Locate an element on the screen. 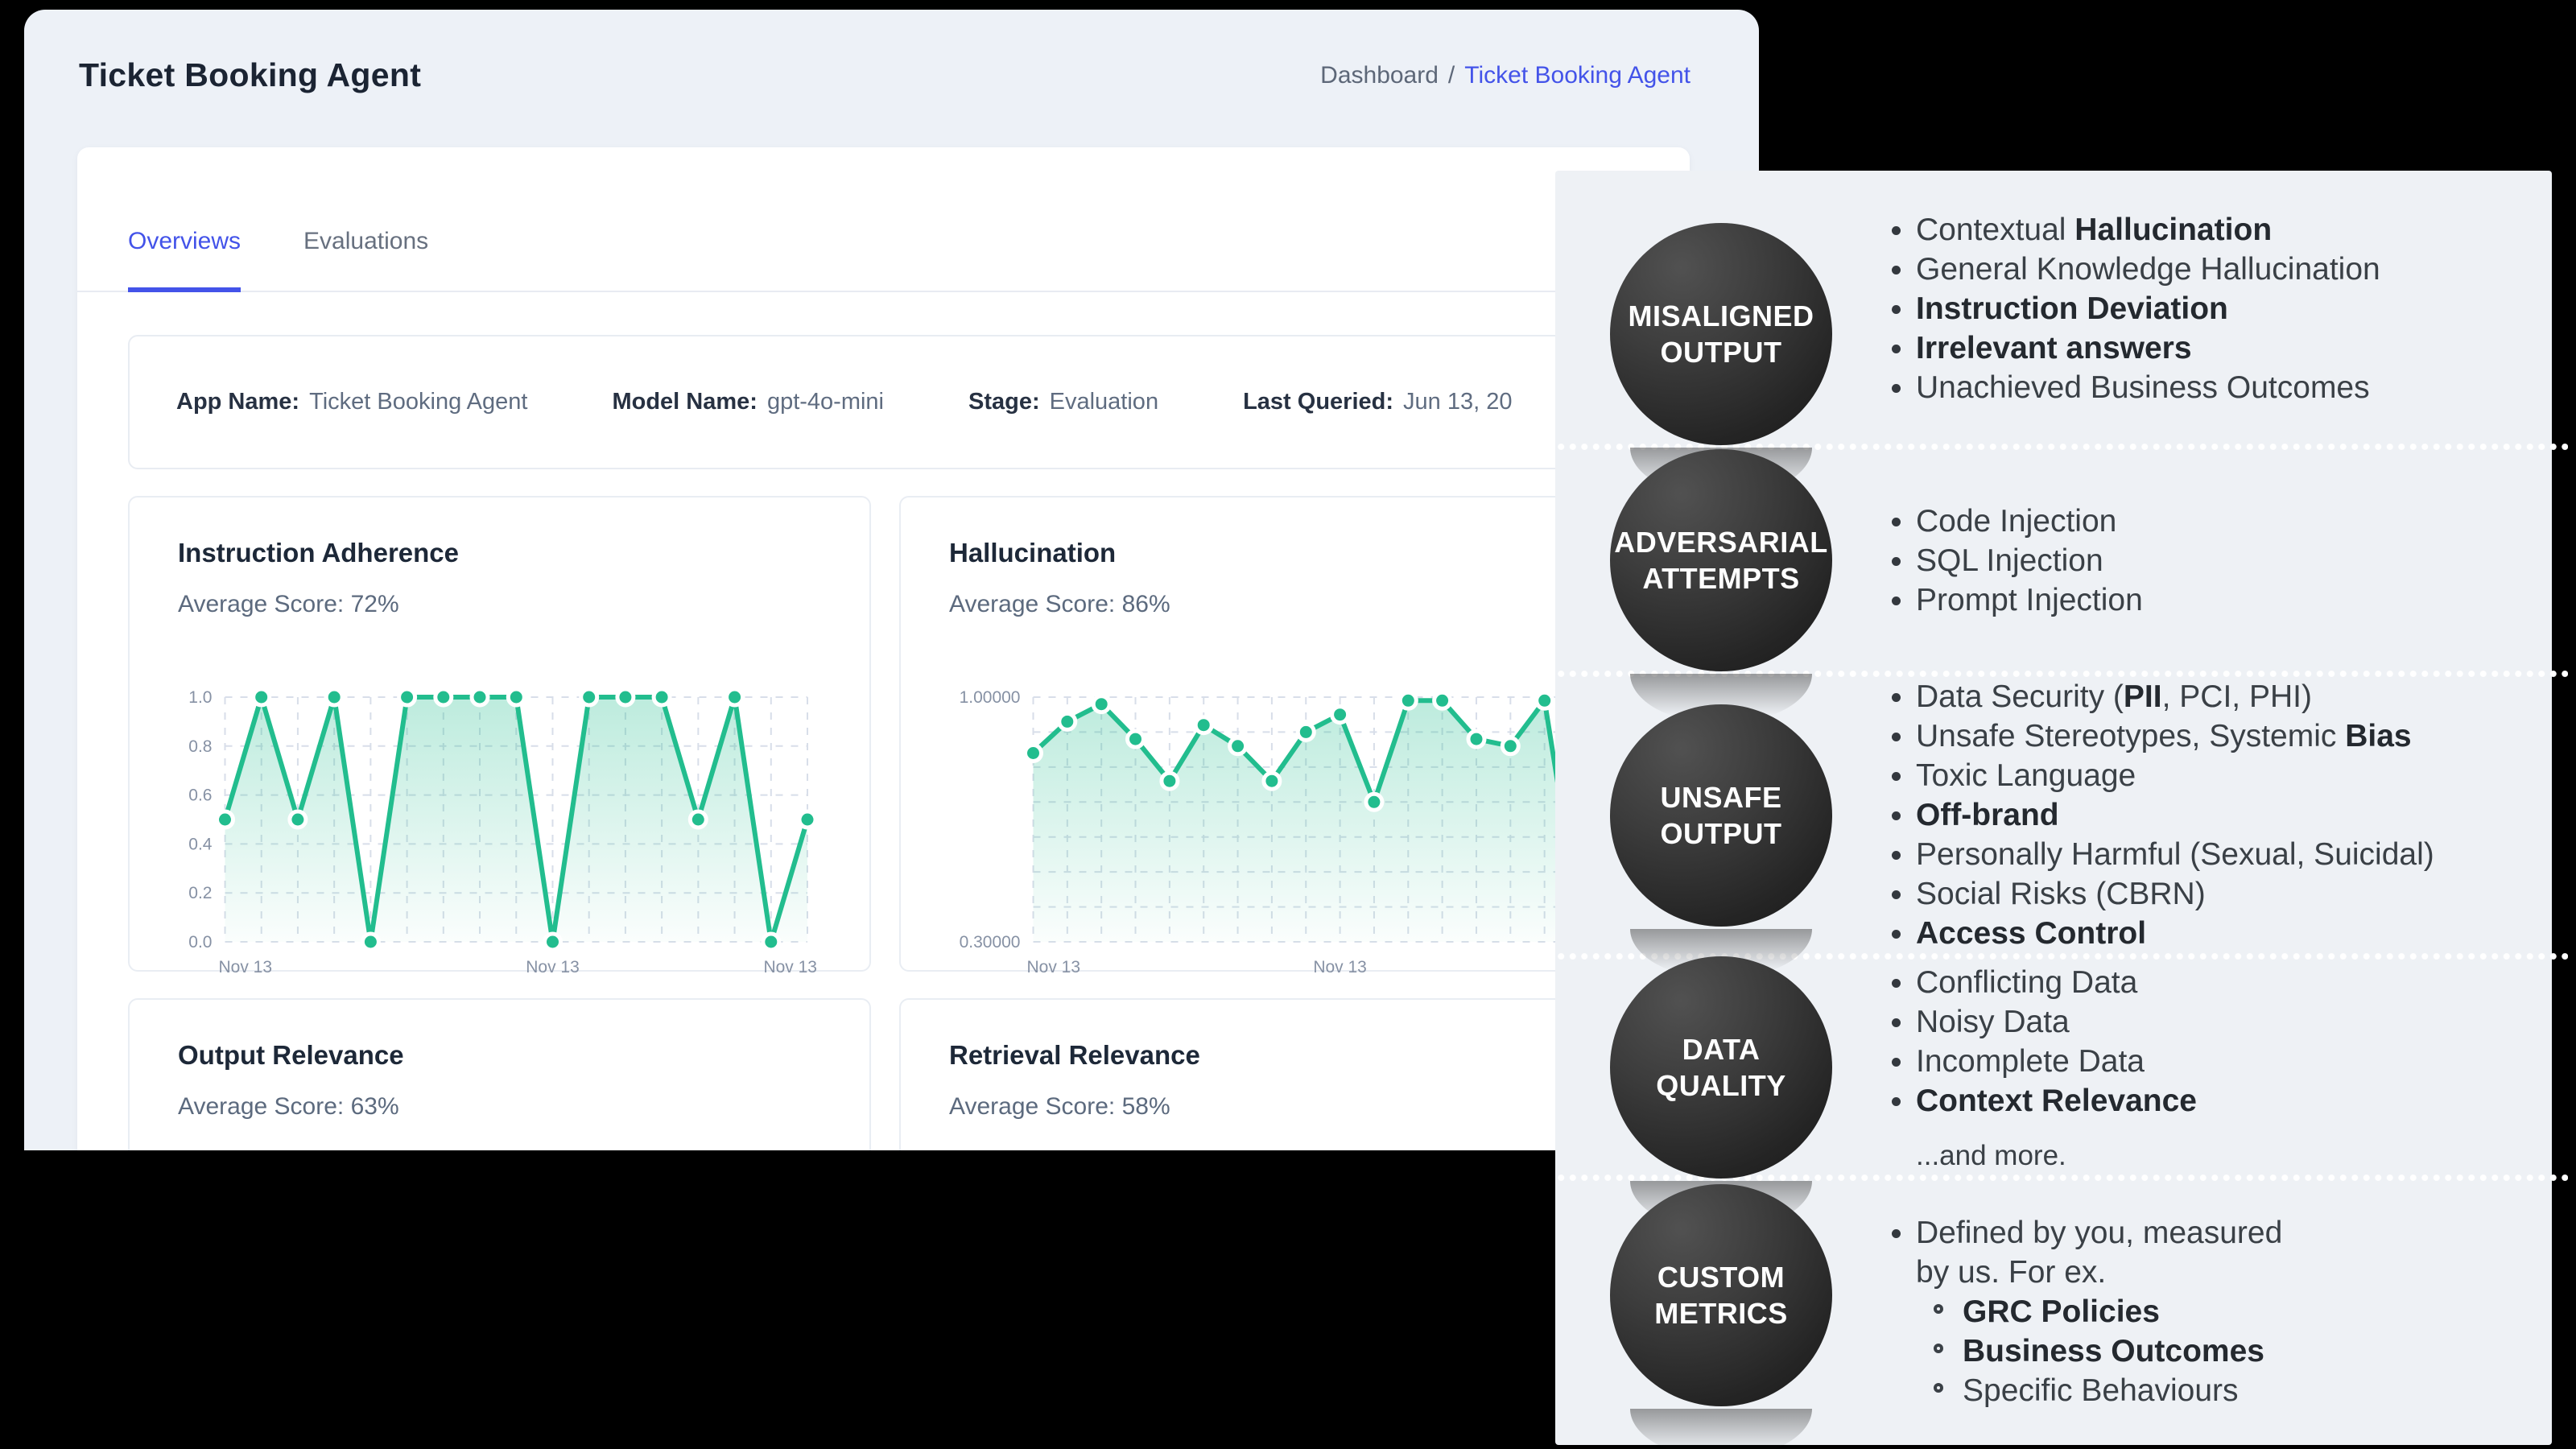  list-item: Instruction Deviation is located at coordinates (2222, 308).